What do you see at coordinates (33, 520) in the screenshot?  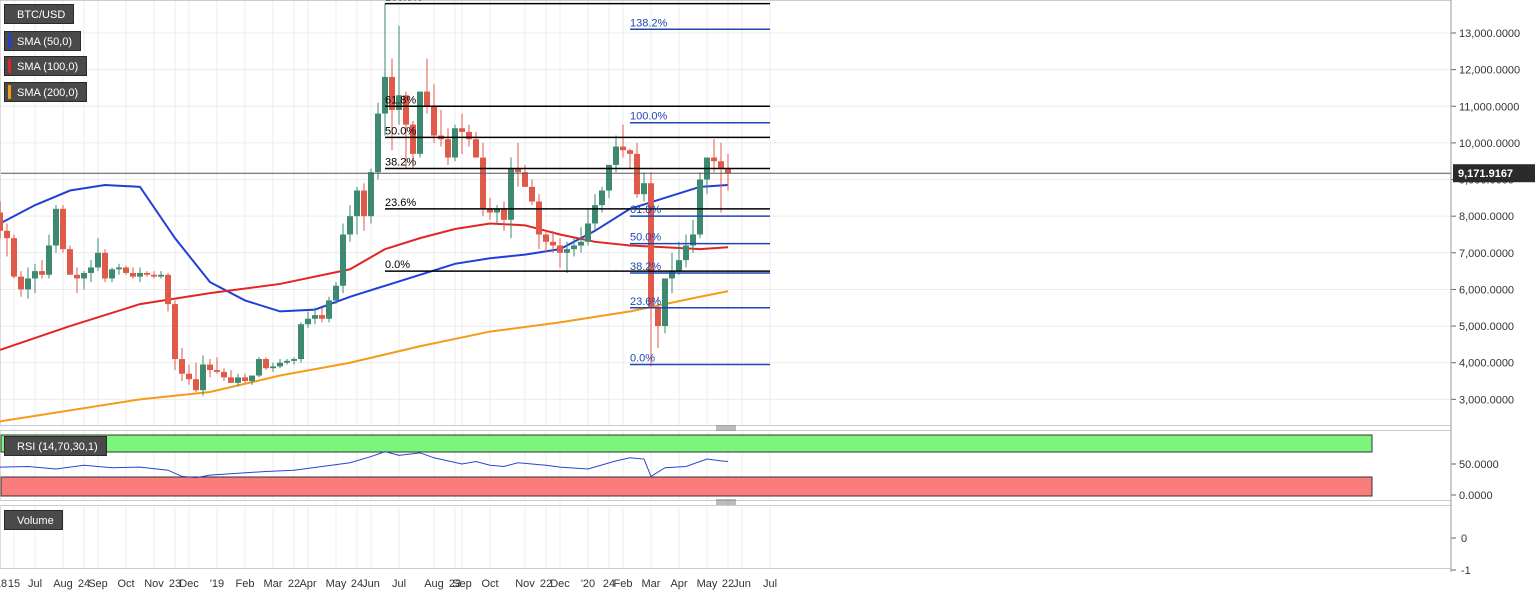 I see `legend-volume: Volume` at bounding box center [33, 520].